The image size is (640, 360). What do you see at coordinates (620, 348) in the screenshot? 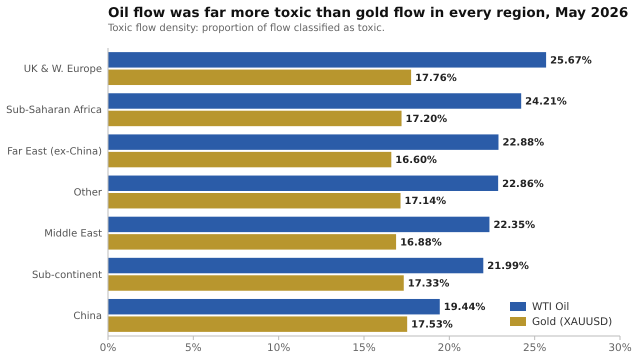
I see `x-tick-label: 30%` at bounding box center [620, 348].